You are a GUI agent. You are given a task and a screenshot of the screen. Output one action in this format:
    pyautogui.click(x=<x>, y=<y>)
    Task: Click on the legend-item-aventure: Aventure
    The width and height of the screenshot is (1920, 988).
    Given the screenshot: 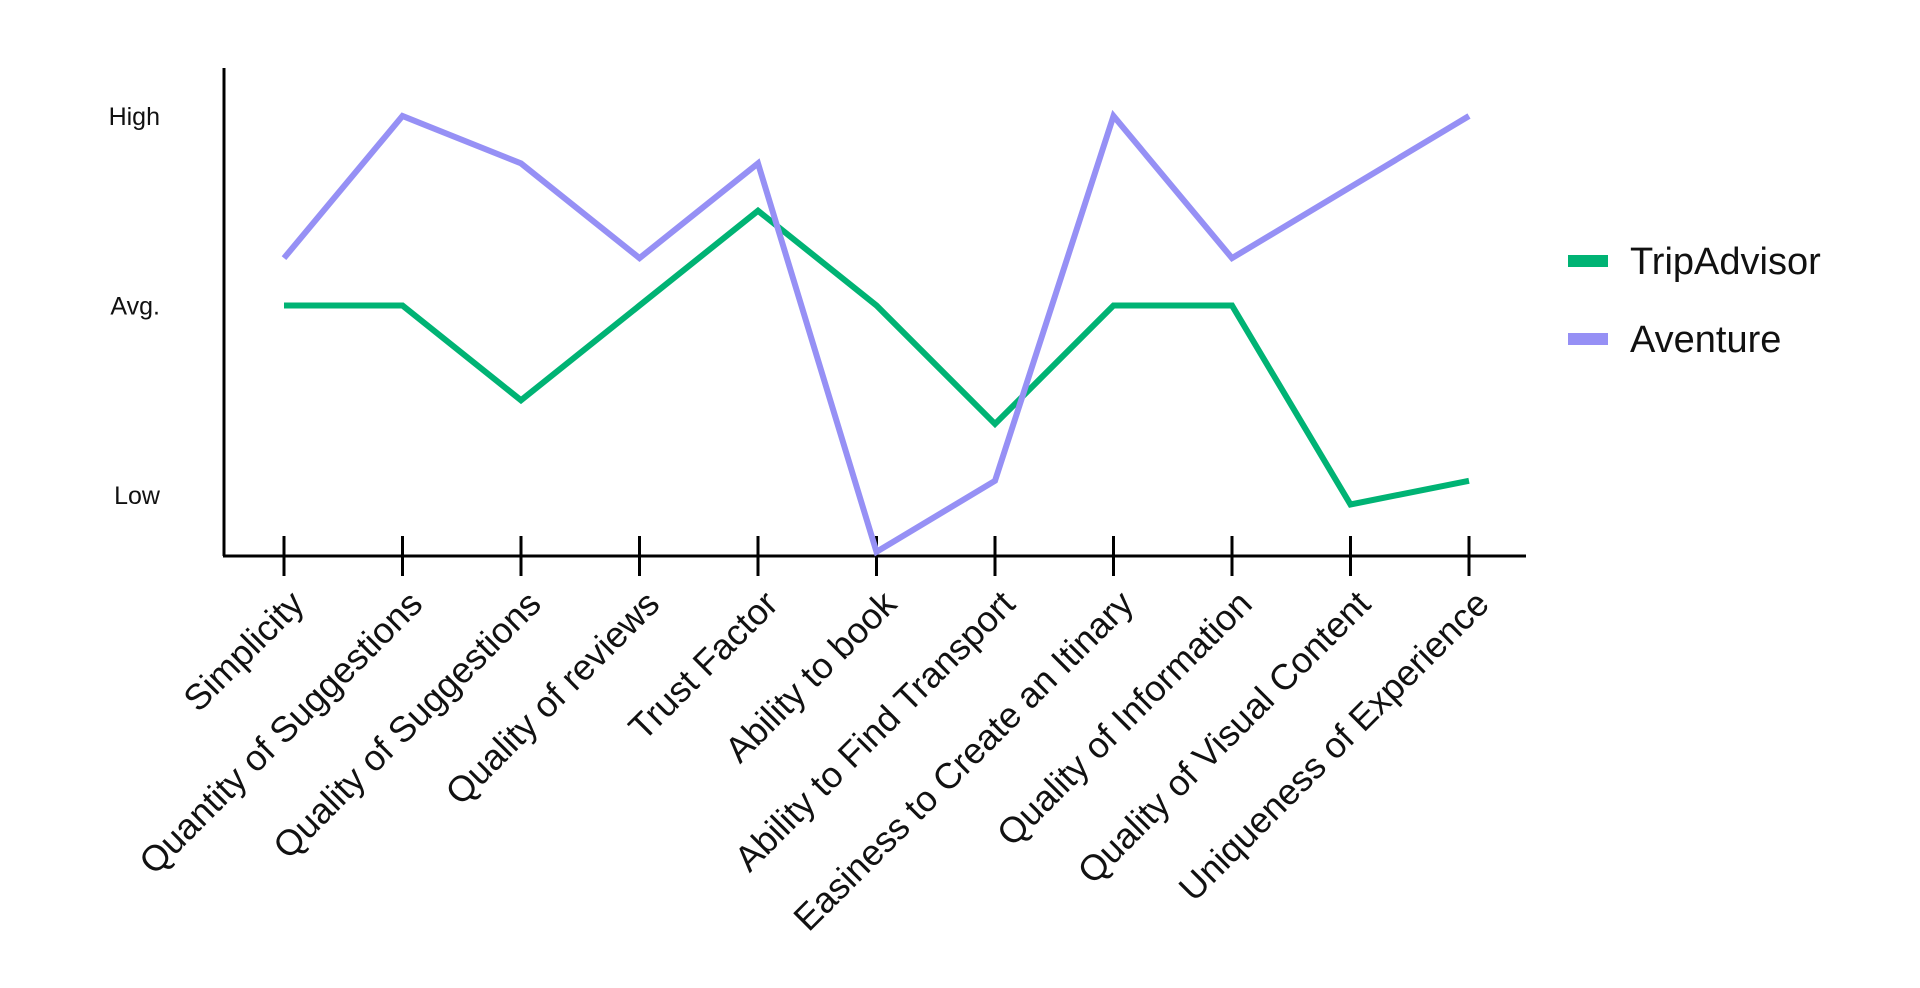 What is the action you would take?
    pyautogui.click(x=1674, y=340)
    